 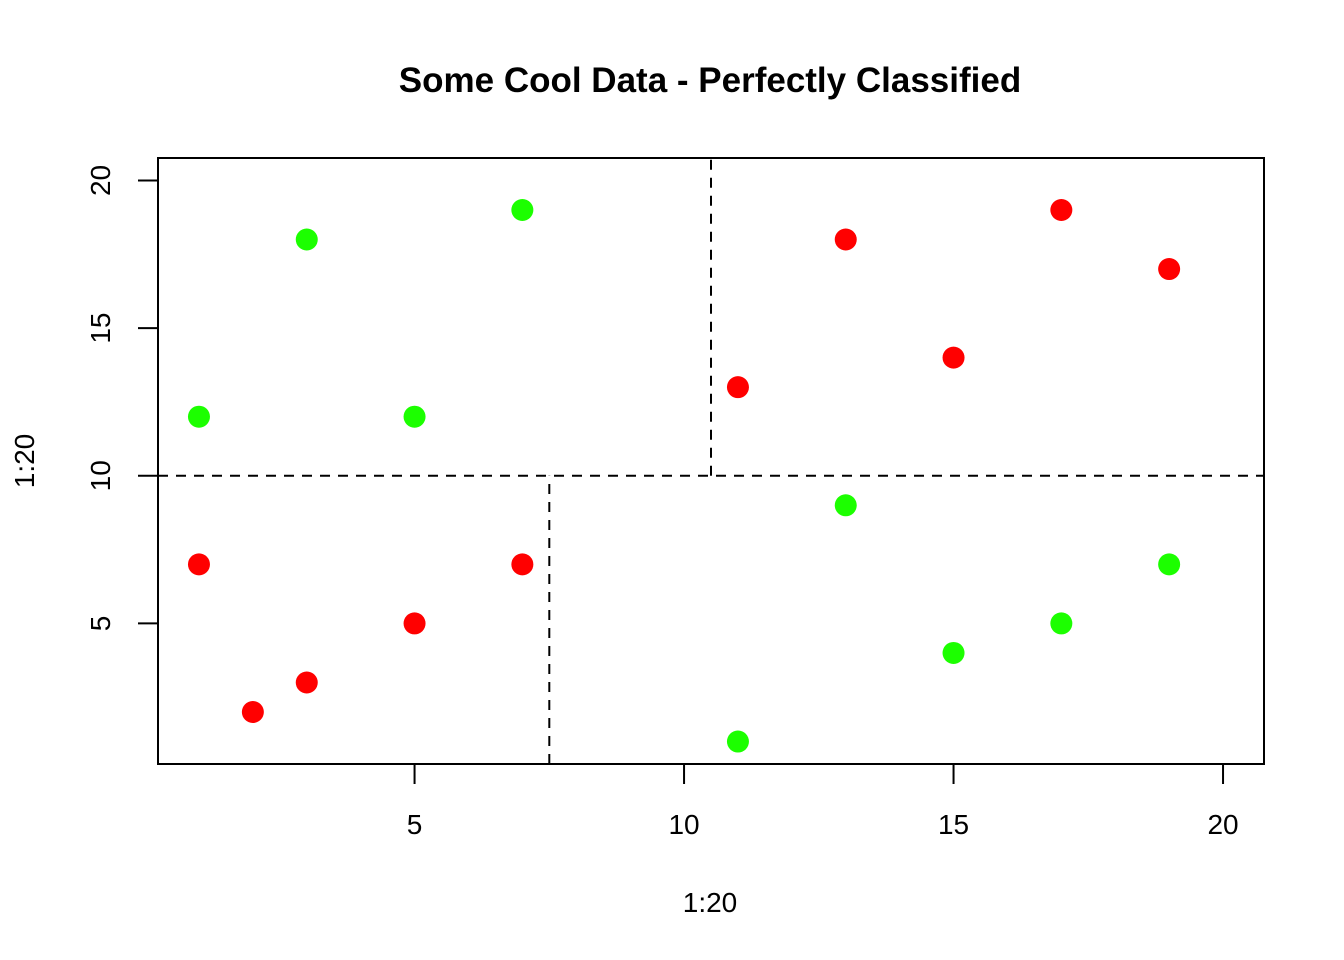 What do you see at coordinates (100, 180) in the screenshot?
I see `y-tick-label: 20` at bounding box center [100, 180].